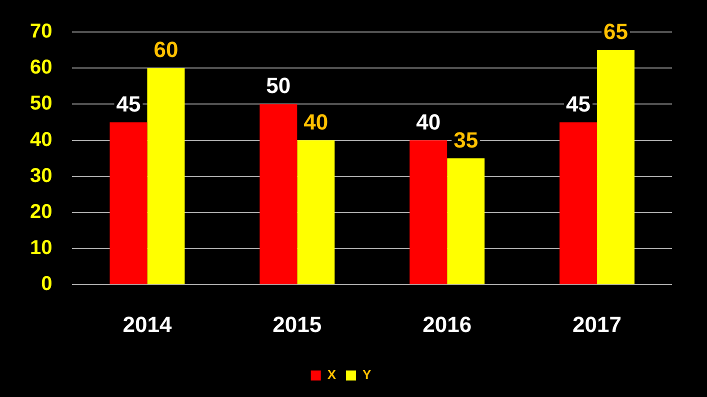  Describe the element at coordinates (41, 211) in the screenshot. I see `y-tick-label: 20` at that location.